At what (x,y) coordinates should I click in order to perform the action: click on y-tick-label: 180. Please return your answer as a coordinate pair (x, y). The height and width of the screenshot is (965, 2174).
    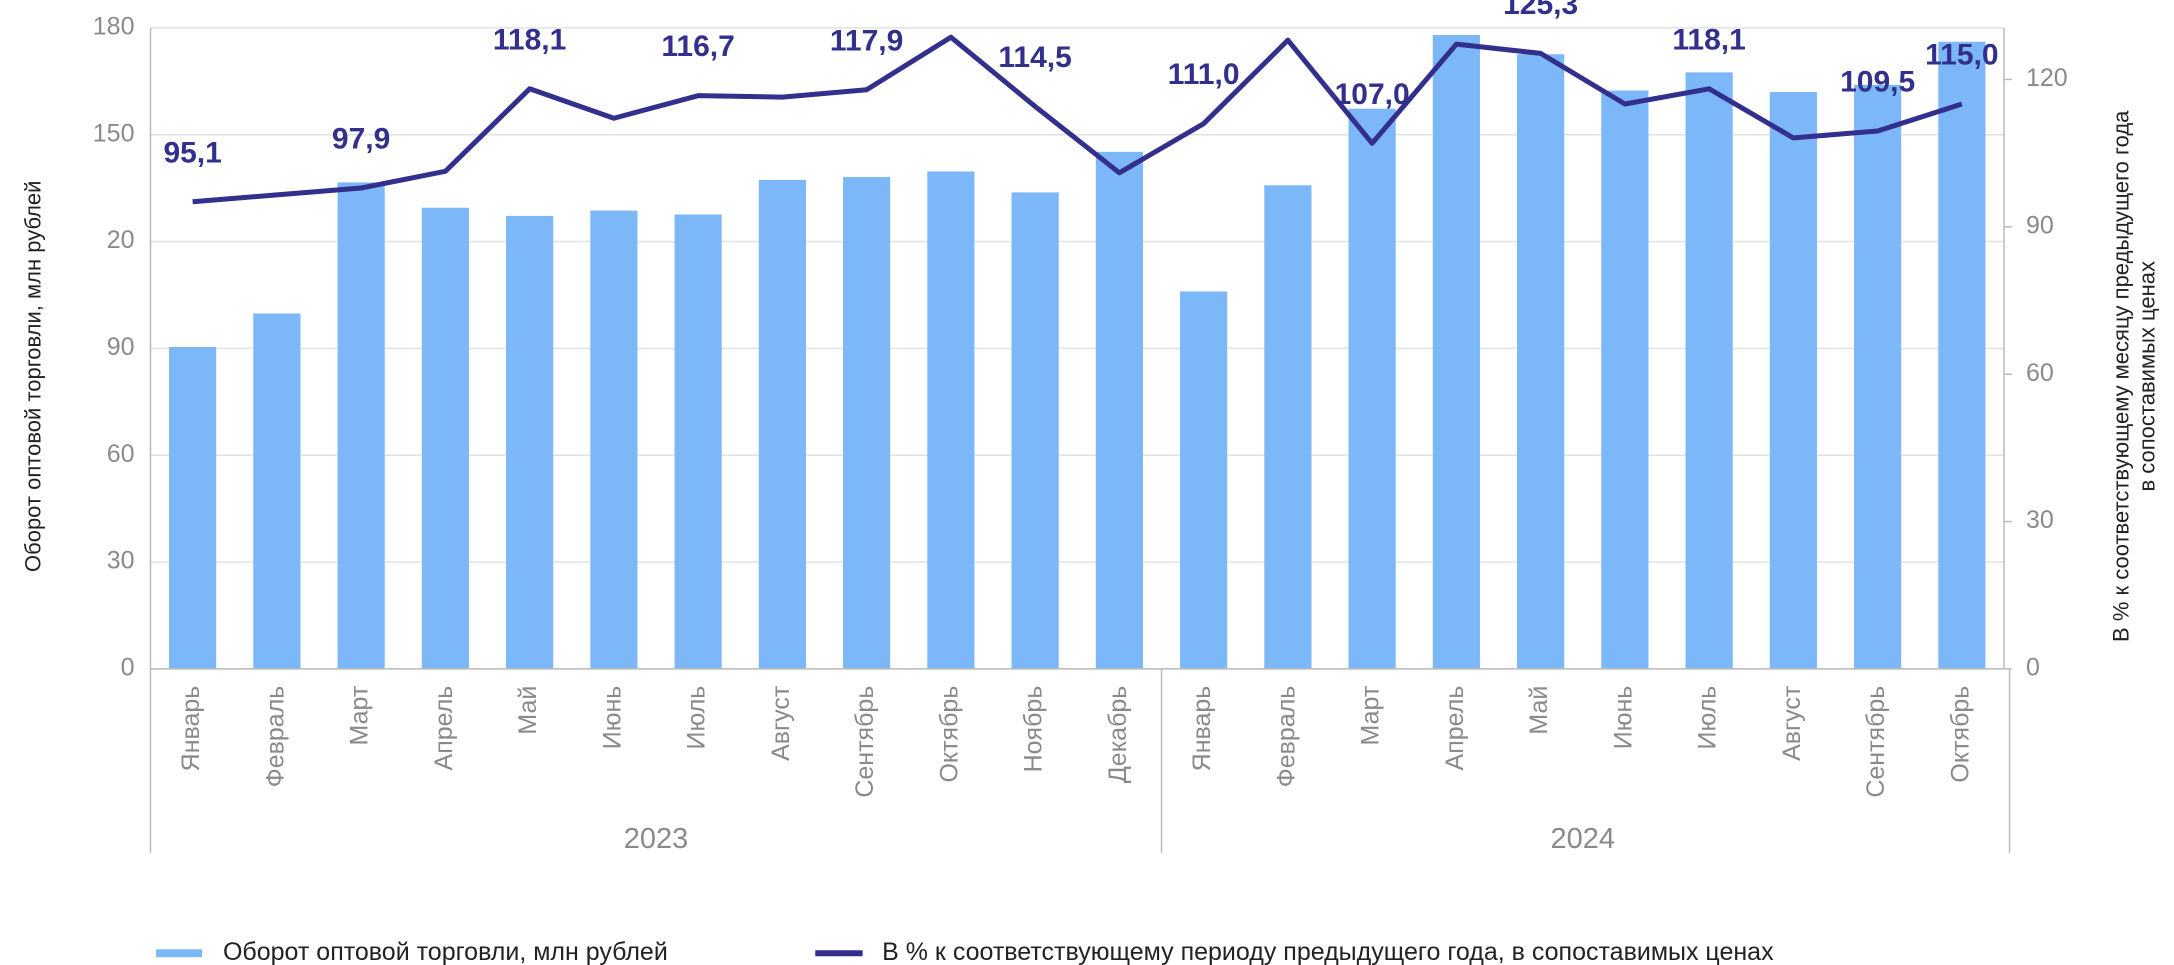
    Looking at the image, I should click on (114, 26).